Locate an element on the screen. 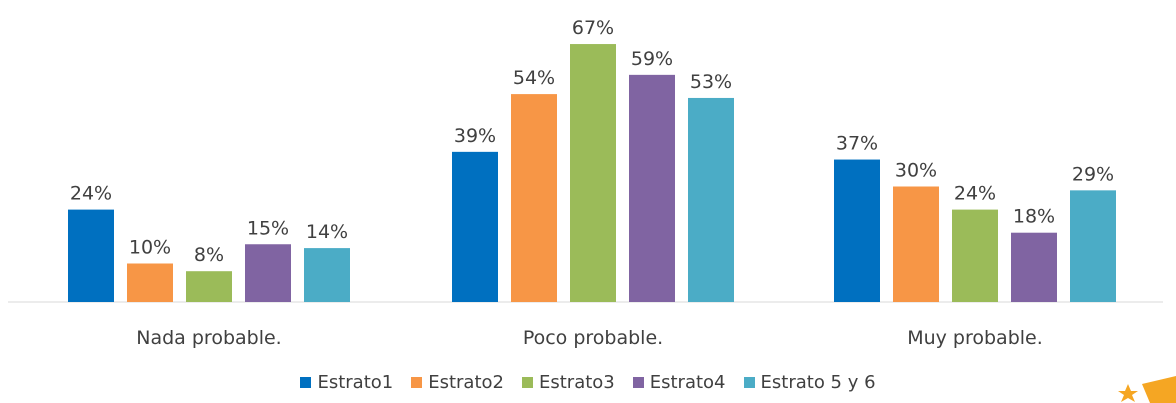 The image size is (1176, 403). legend-label: Estrato3 is located at coordinates (576, 382).